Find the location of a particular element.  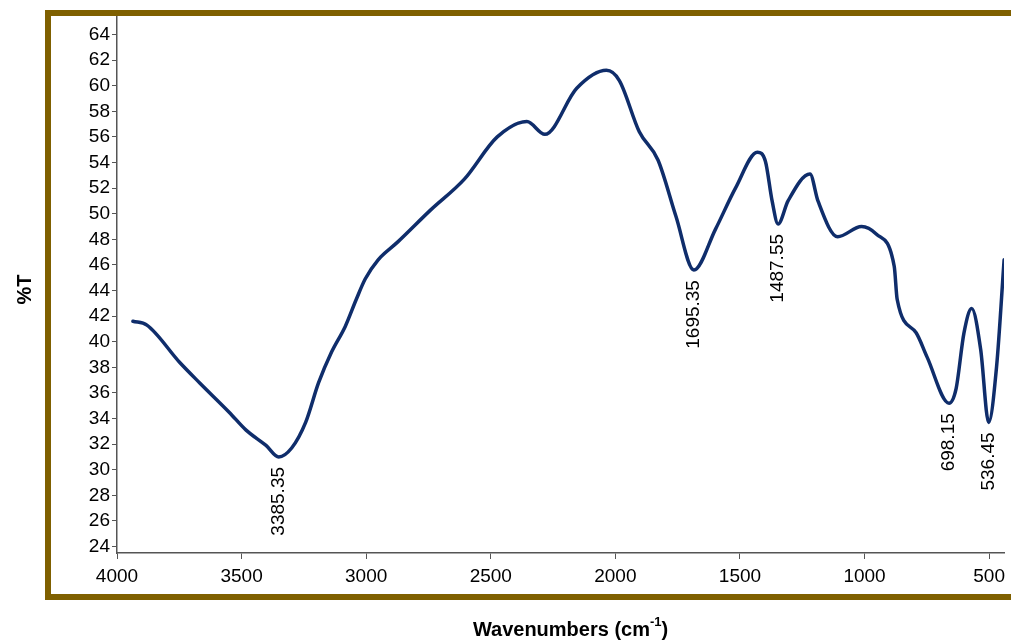

y-tick-label: 60 is located at coordinates (99, 84).